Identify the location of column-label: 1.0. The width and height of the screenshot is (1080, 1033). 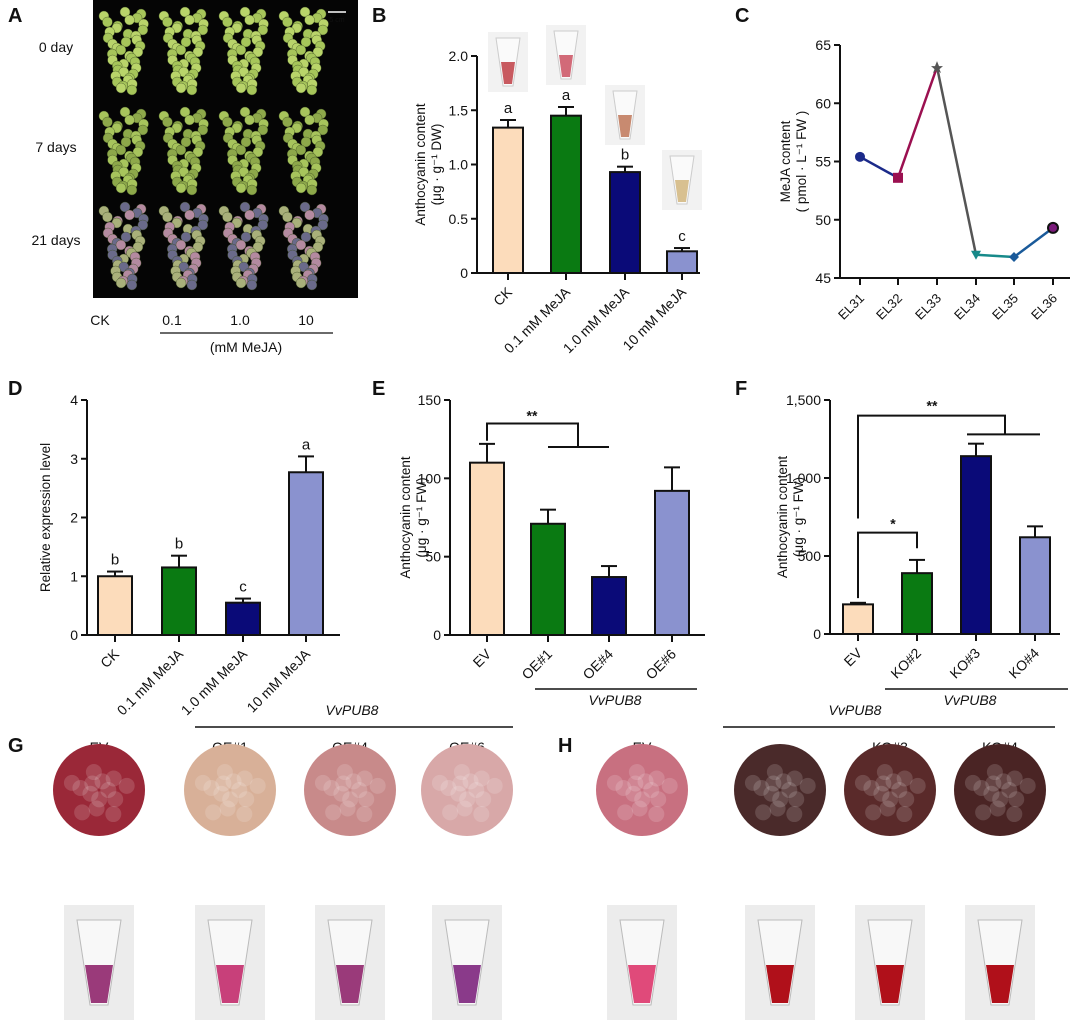
(240, 320).